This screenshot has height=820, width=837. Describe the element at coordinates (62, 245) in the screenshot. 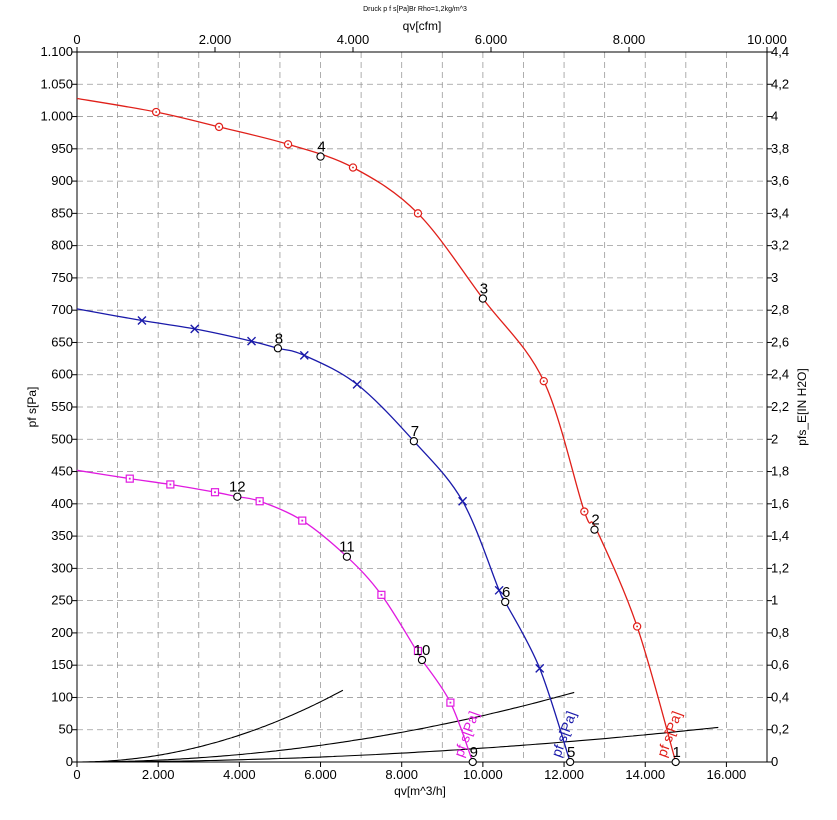

I see `y-tick-label: 800` at that location.